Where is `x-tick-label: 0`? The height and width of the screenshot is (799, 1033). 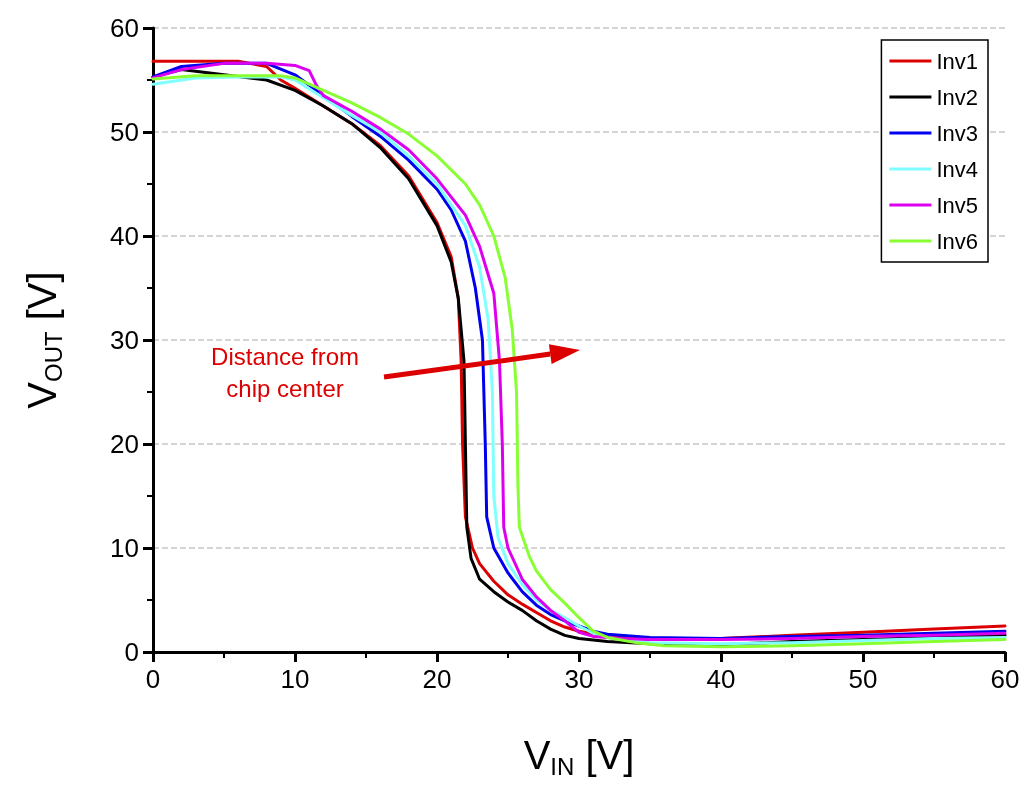
x-tick-label: 0 is located at coordinates (153, 679).